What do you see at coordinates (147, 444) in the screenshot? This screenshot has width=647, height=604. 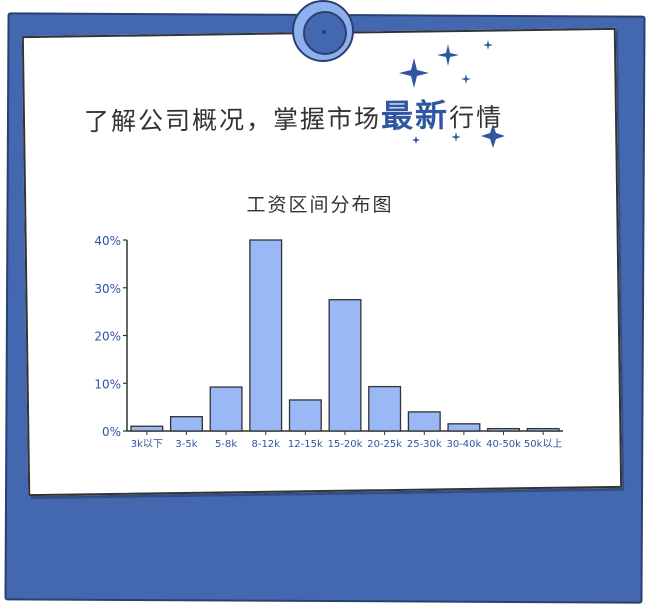 I see `x-tick-label: 3k以下` at bounding box center [147, 444].